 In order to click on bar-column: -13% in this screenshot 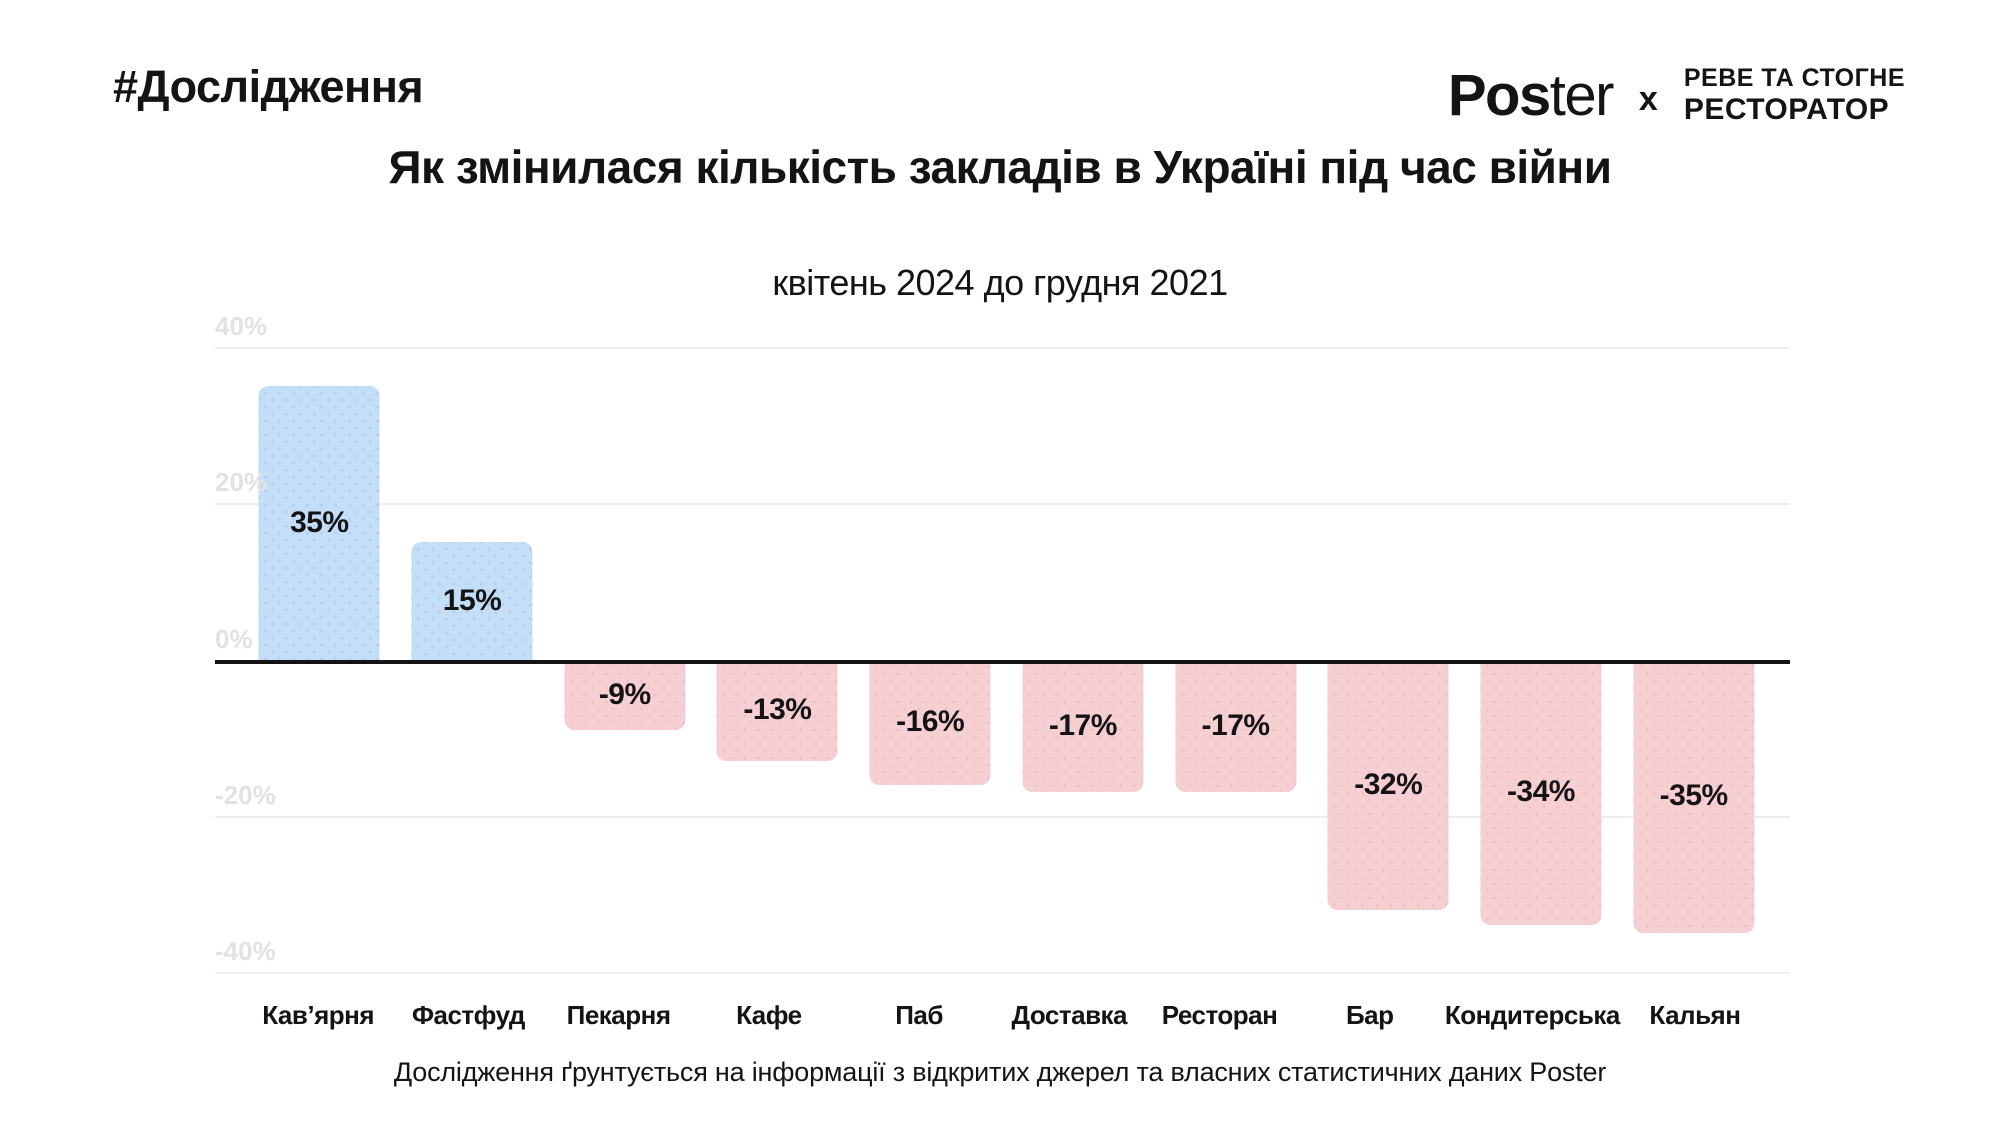, I will do `click(777, 659)`.